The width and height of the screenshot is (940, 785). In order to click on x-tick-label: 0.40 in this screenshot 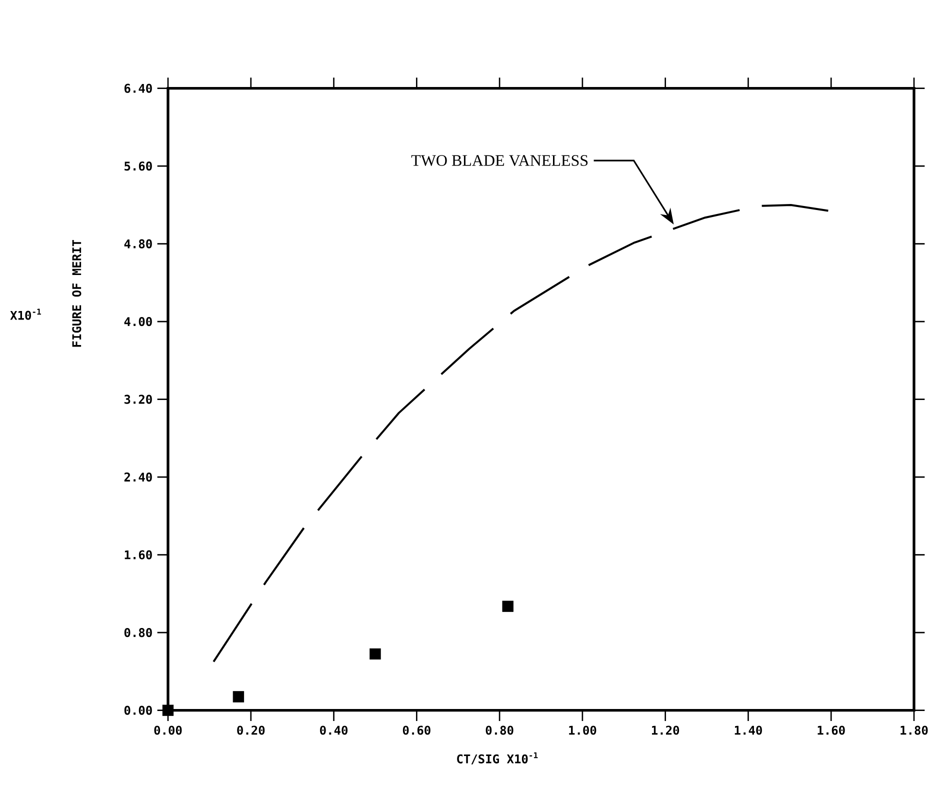, I will do `click(334, 730)`.